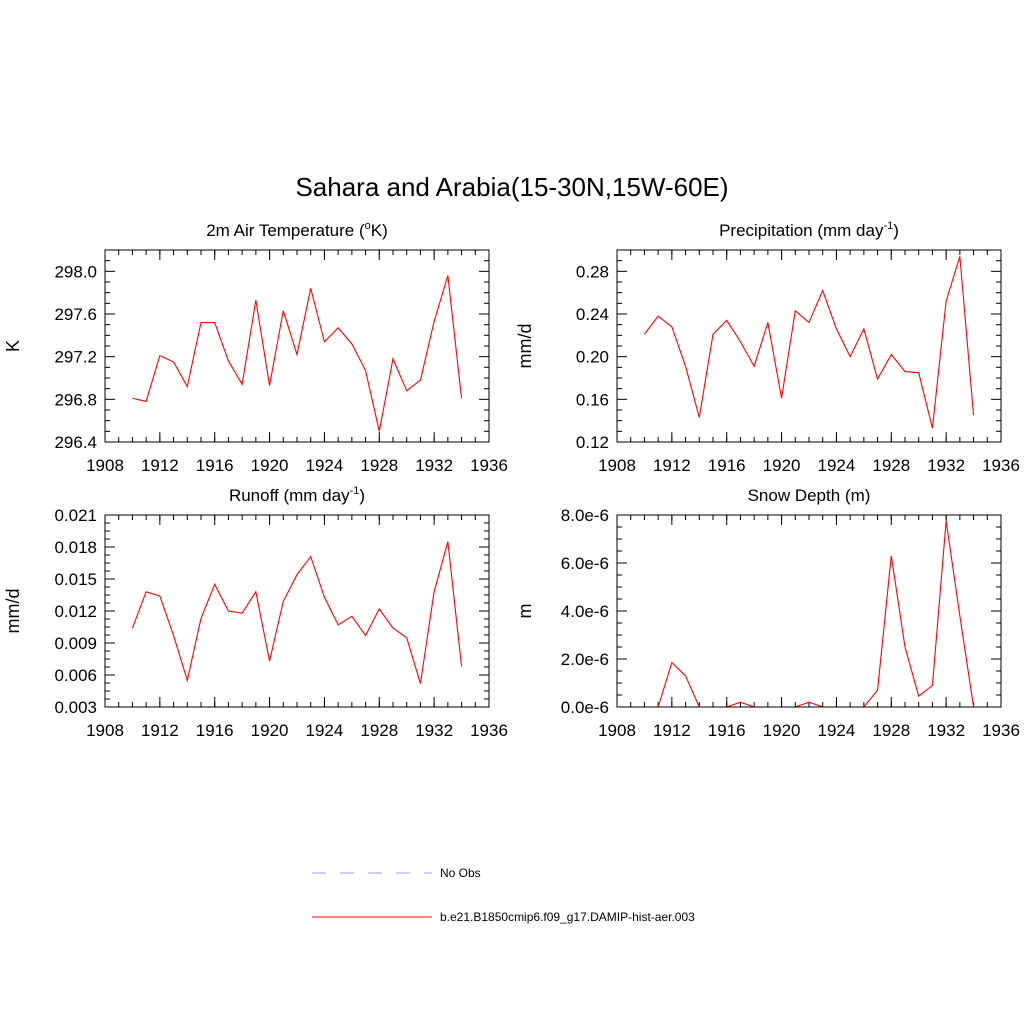  I want to click on y-tick-label: 297.6, so click(75, 314).